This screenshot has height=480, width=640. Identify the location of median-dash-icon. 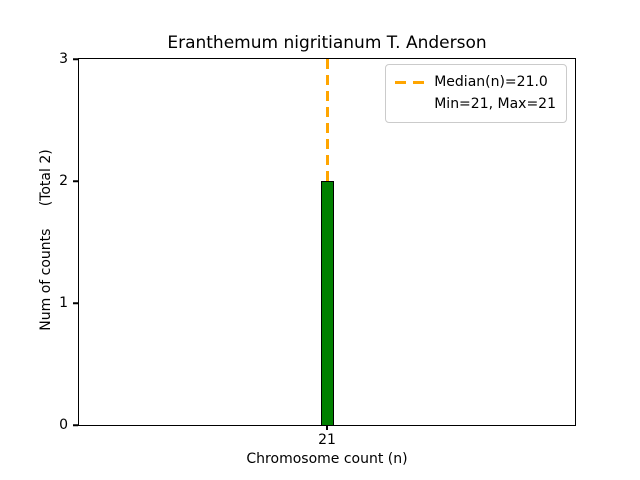
(410, 82).